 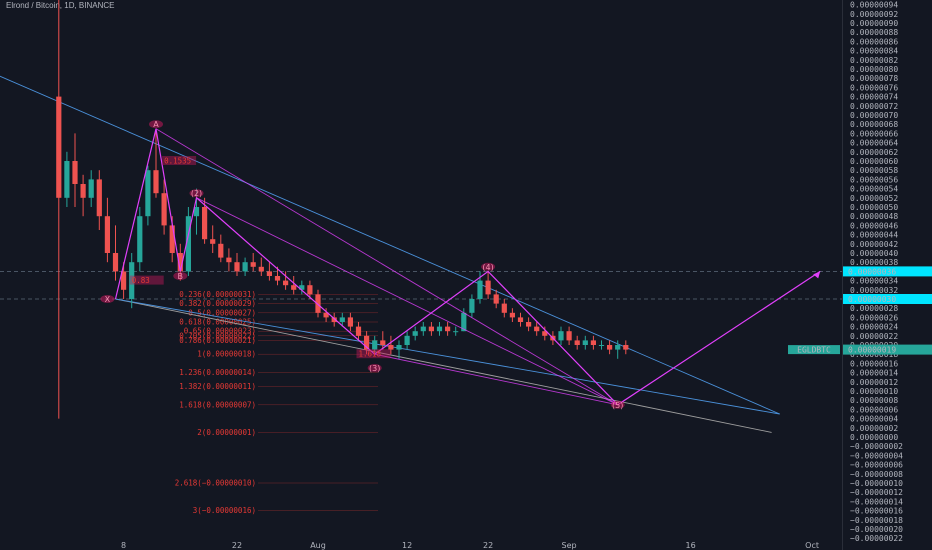 What do you see at coordinates (874, 354) in the screenshot?
I see `y-tick-label: 0.00000018` at bounding box center [874, 354].